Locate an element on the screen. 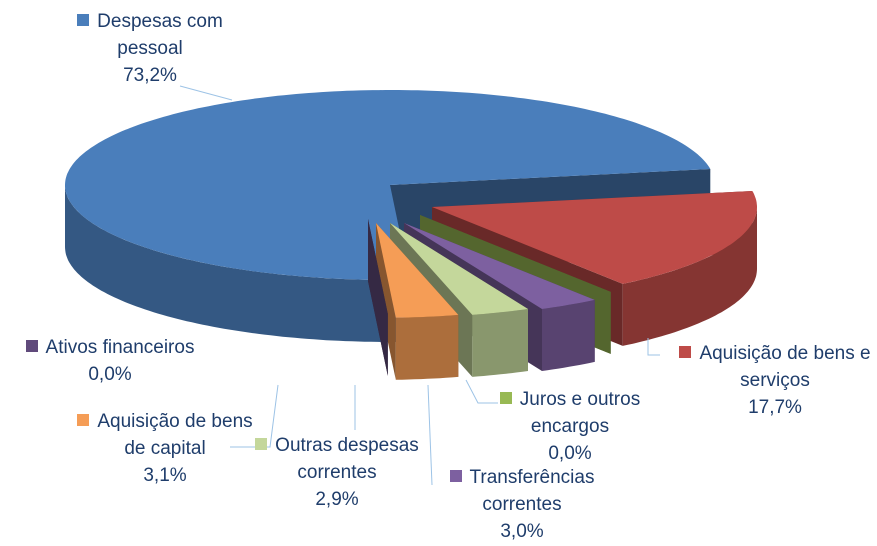  value-label: 73,2% is located at coordinates (150, 75).